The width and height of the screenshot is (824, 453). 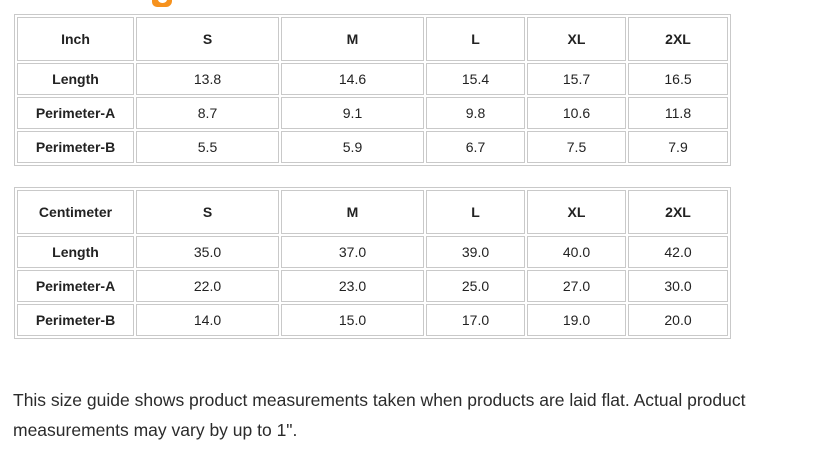 I want to click on value-cell: 9.8, so click(x=475, y=113).